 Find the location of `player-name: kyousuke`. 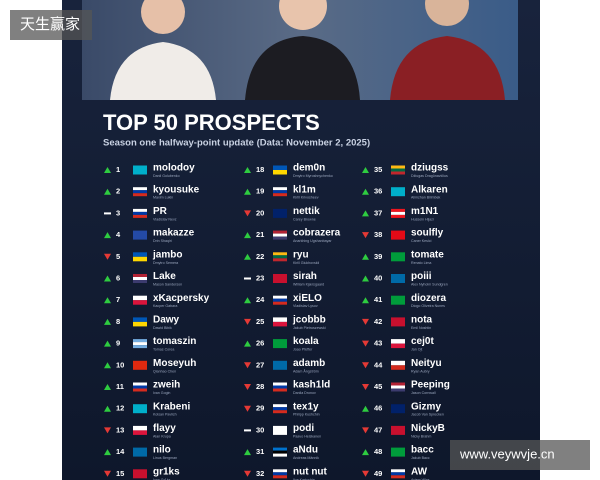

player-name: kyousuke is located at coordinates (176, 189).